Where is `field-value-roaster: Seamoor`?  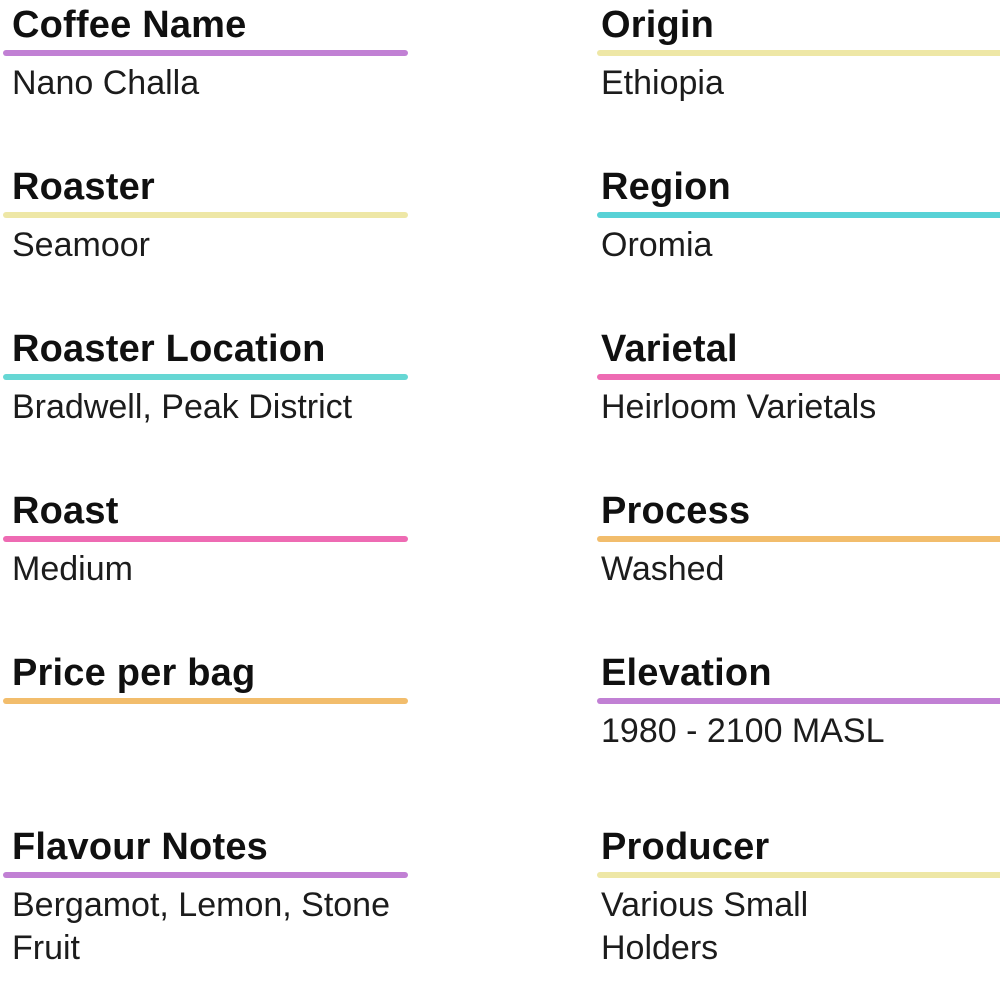
field-value-roaster: Seamoor is located at coordinates (81, 245).